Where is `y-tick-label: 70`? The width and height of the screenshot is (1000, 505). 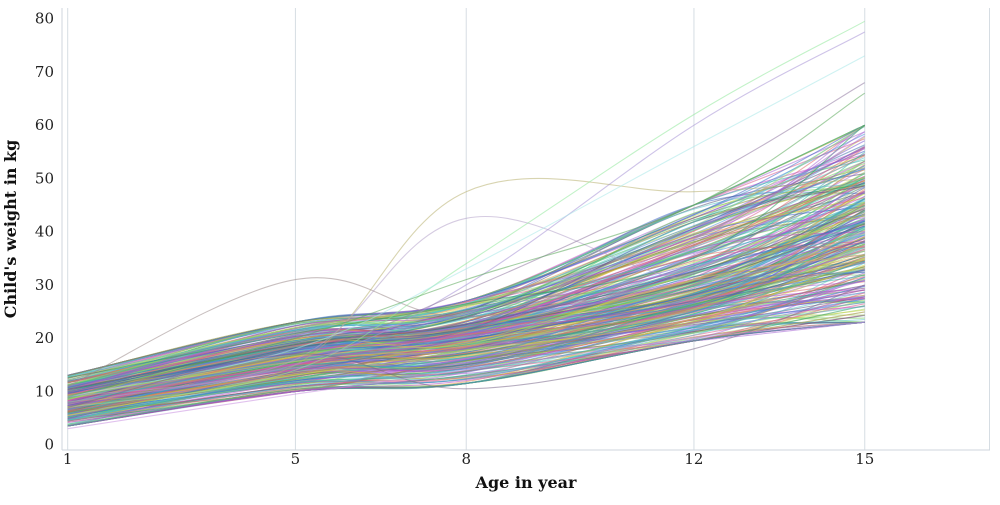 y-tick-label: 70 is located at coordinates (44, 72).